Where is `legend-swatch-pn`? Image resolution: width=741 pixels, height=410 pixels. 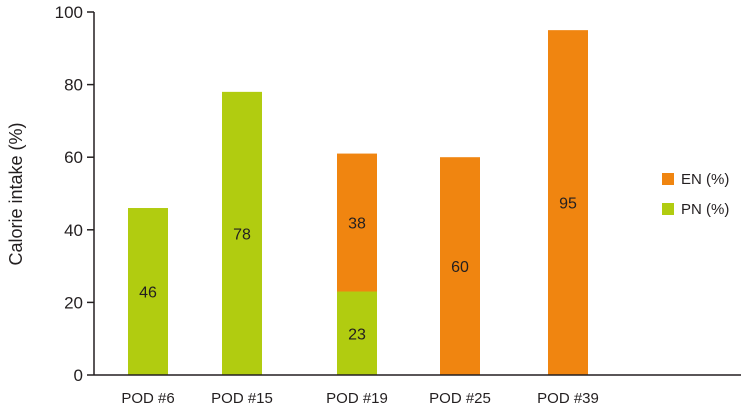
legend-swatch-pn is located at coordinates (668, 209).